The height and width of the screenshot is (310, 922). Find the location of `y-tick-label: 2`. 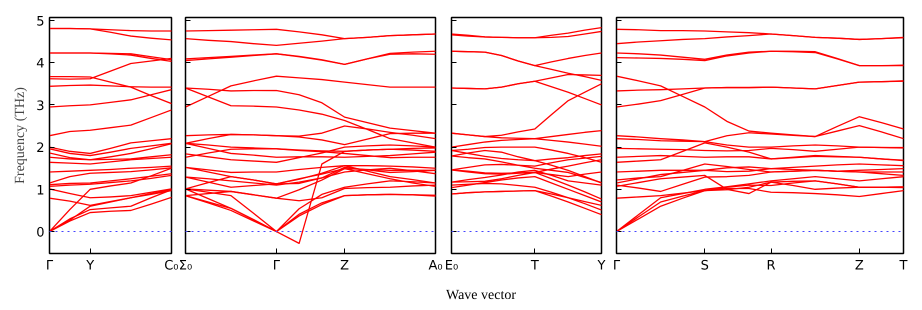

y-tick-label: 2 is located at coordinates (40, 148).